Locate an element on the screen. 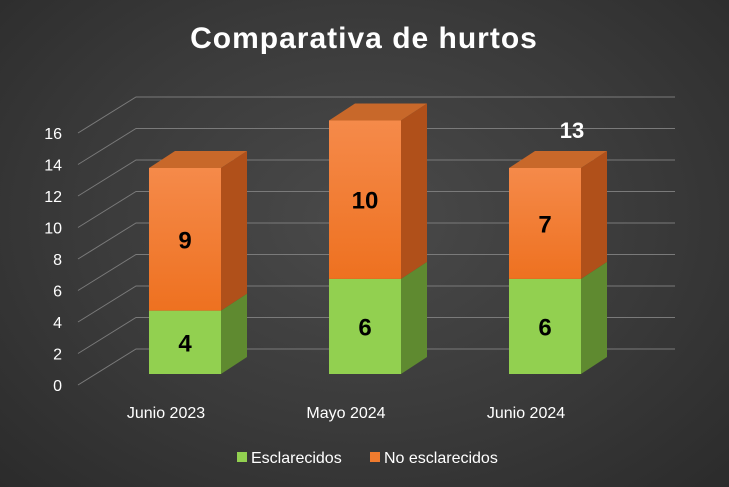  legend-label: Esclarecidos is located at coordinates (296, 458).